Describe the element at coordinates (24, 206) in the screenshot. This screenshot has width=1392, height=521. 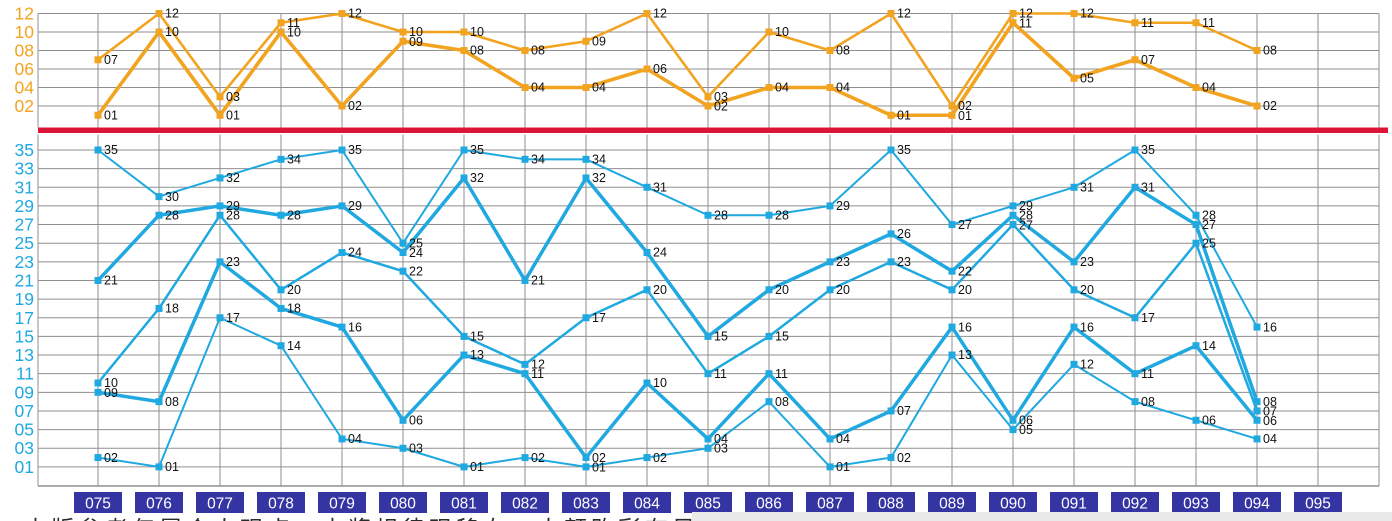
I see `y-tick-label-front: 29` at that location.